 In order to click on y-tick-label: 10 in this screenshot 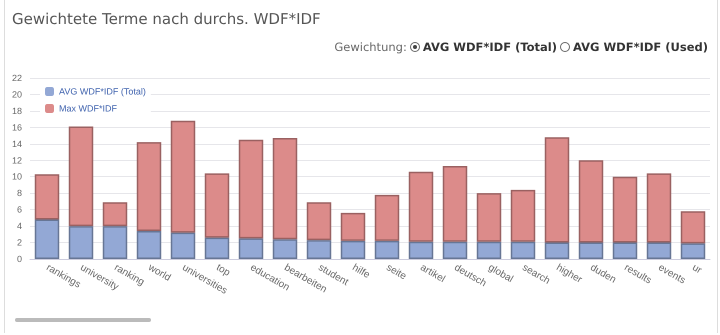, I will do `click(17, 177)`.